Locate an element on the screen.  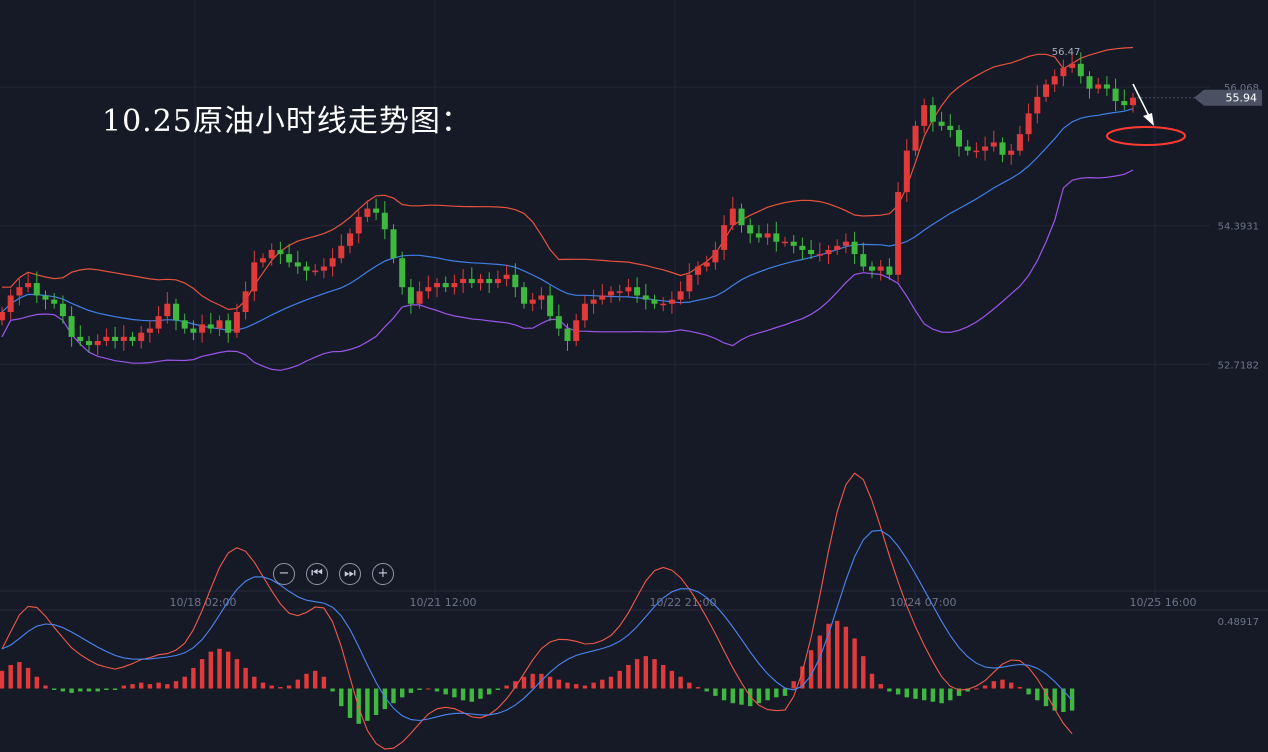
zoom-out-button: − is located at coordinates (284, 574).